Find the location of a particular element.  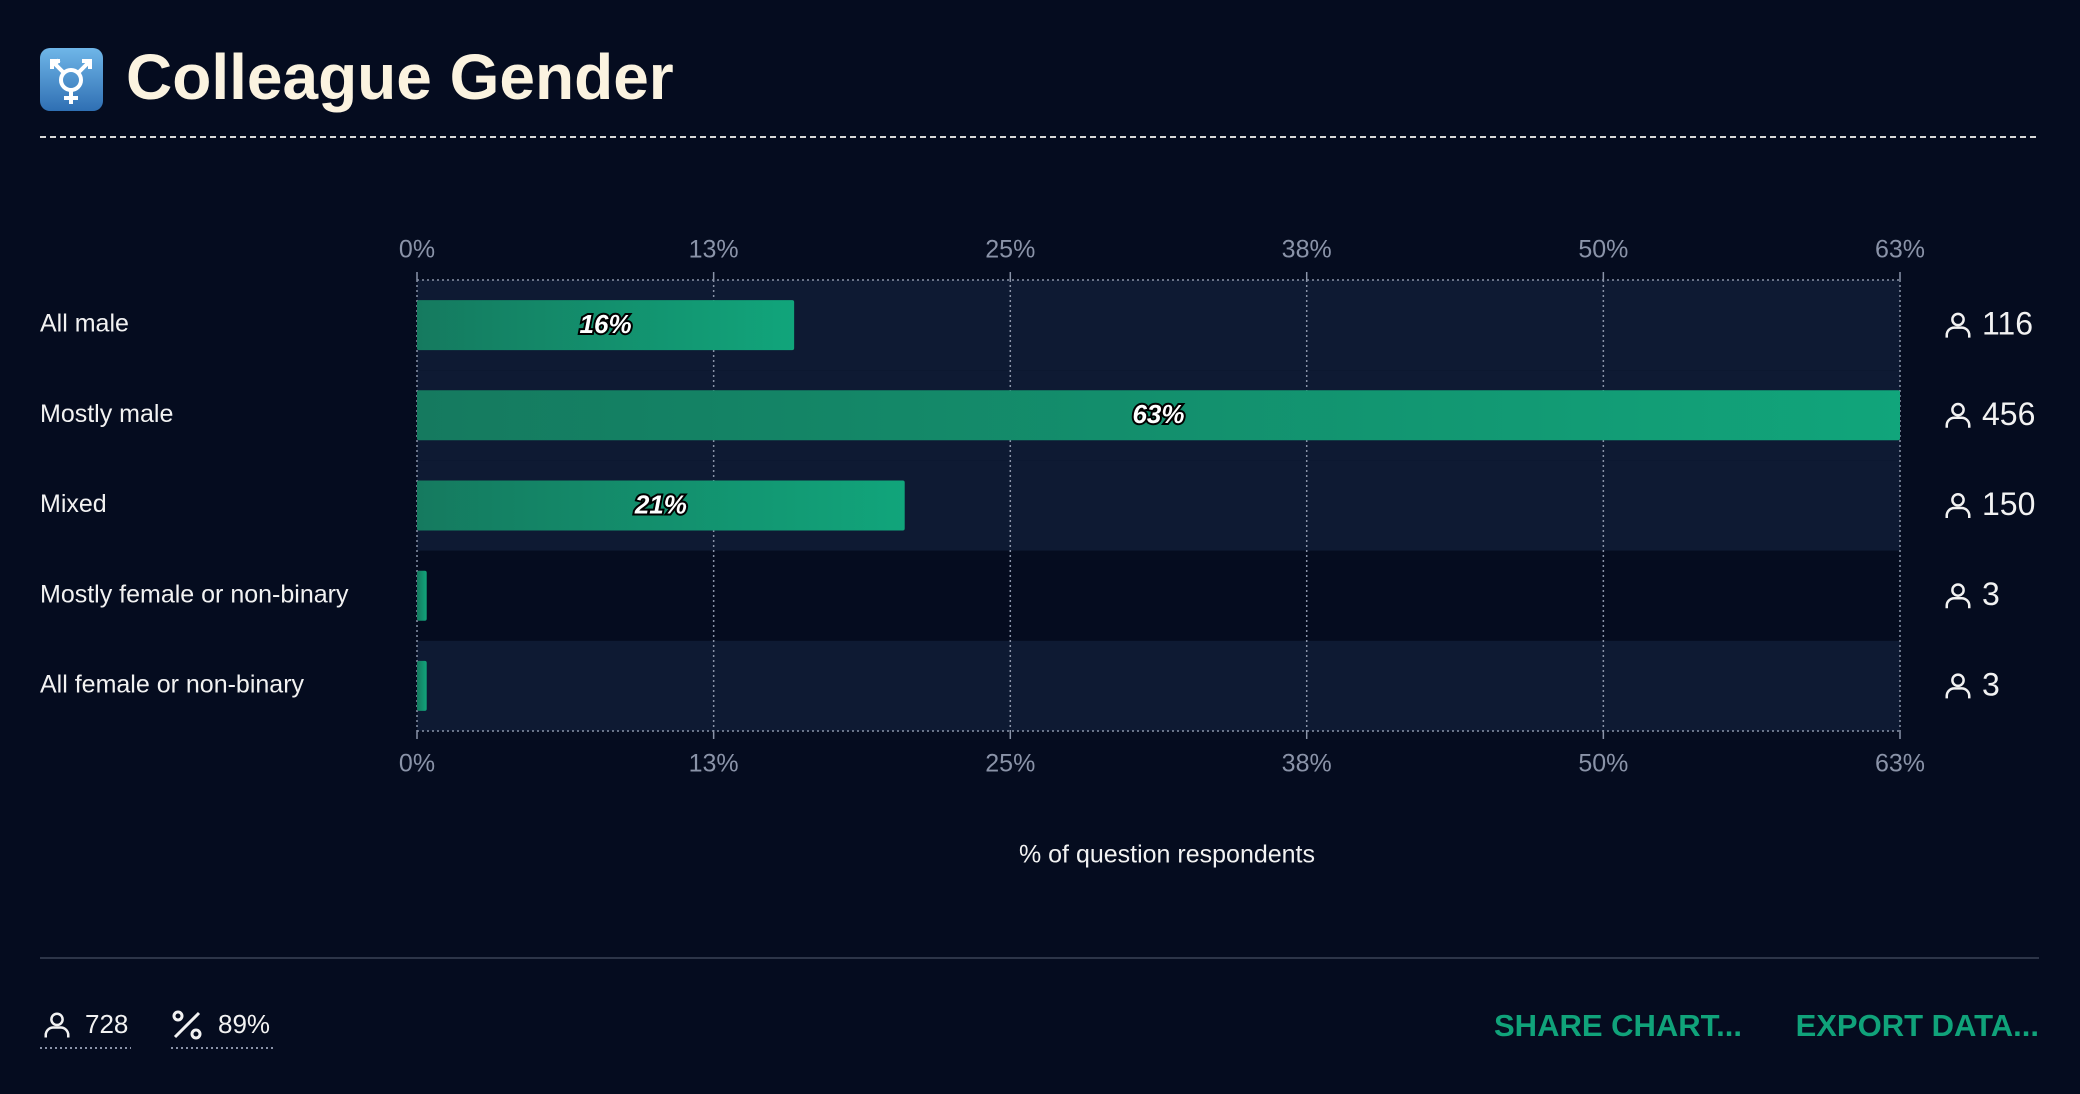

category-label: All female or non-binary is located at coordinates (172, 685).